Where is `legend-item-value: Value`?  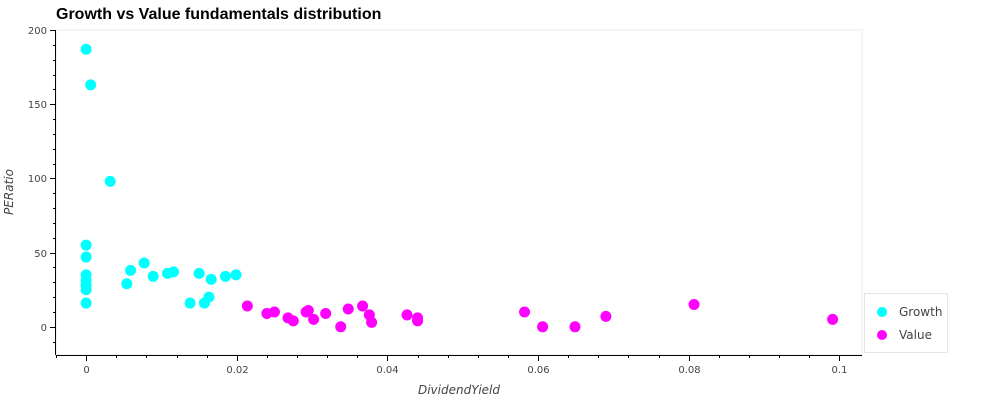 legend-item-value: Value is located at coordinates (904, 335).